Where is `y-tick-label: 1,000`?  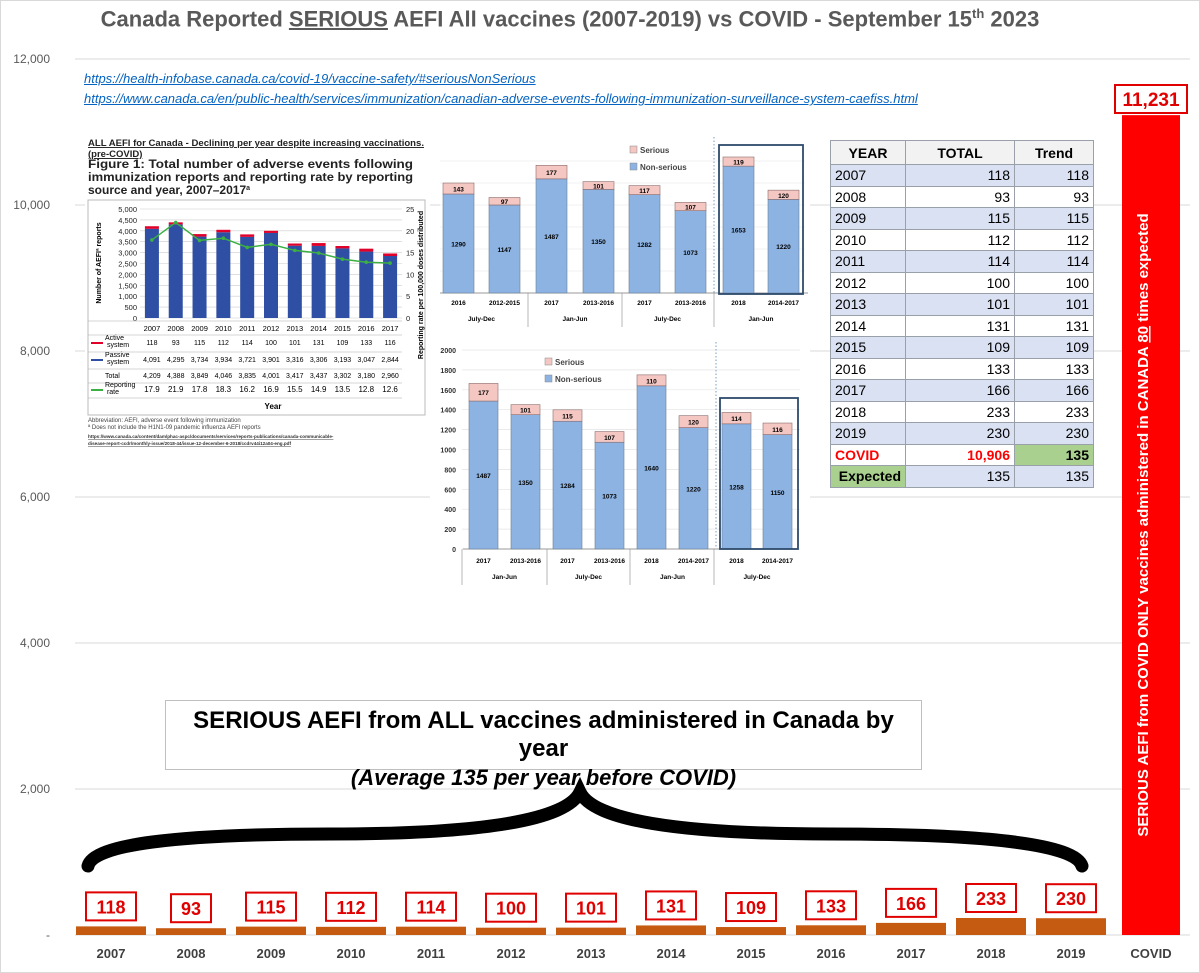
y-tick-label: 1,000 is located at coordinates (127, 296).